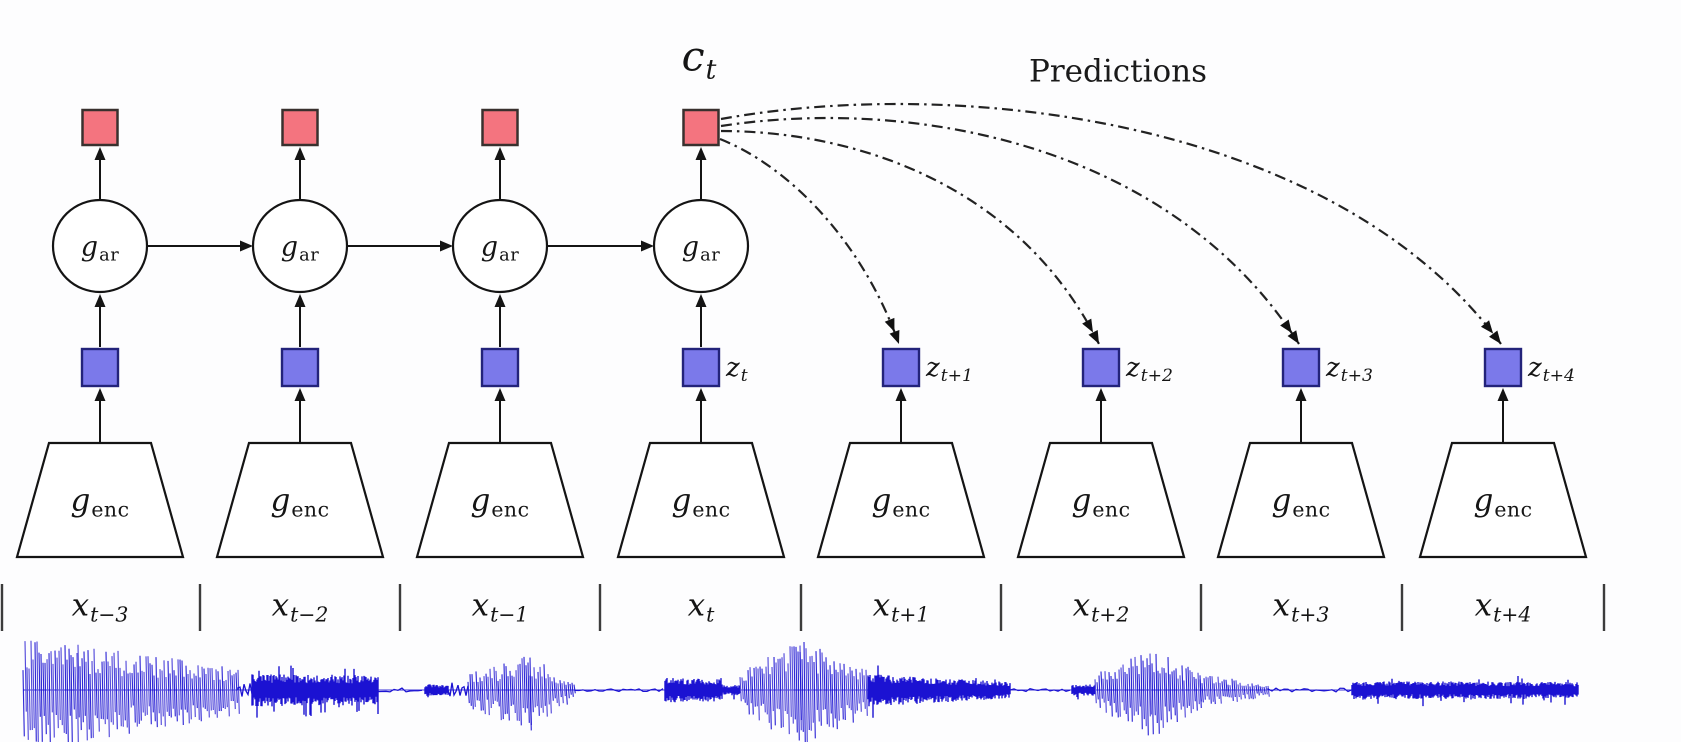 The height and width of the screenshot is (742, 1681). Describe the element at coordinates (109, 614) in the screenshot. I see `segment-label-sub: t−3` at that location.